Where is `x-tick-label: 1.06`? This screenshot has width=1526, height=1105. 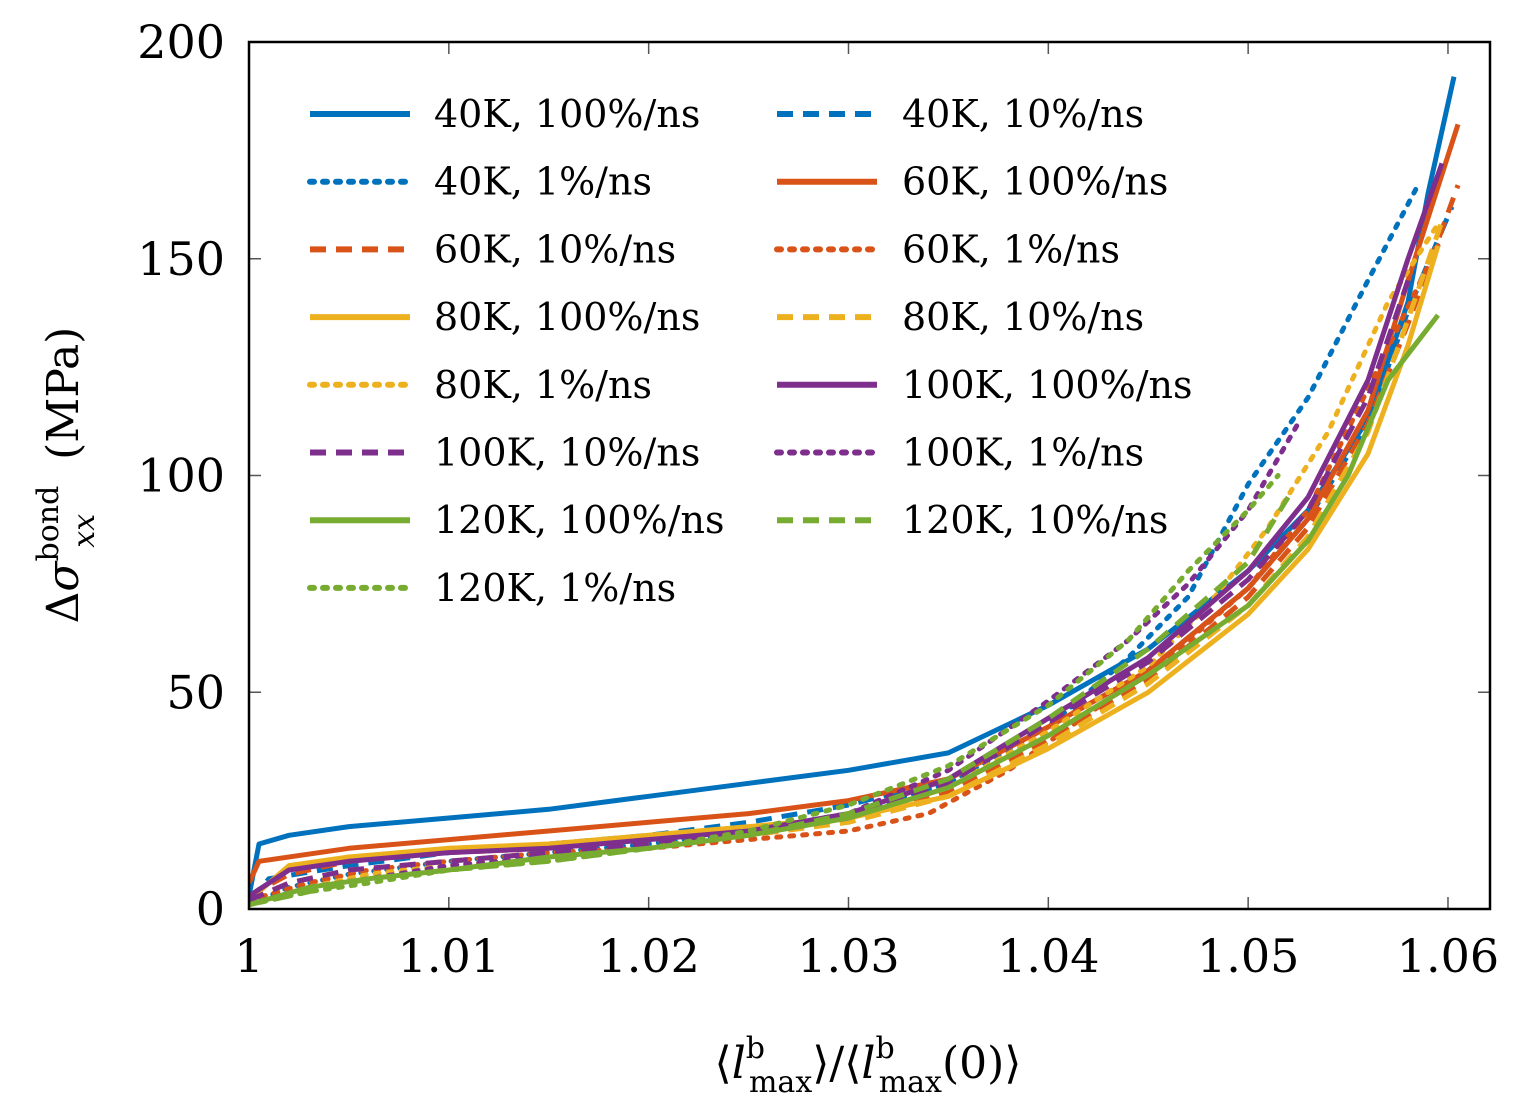 x-tick-label: 1.06 is located at coordinates (1448, 956).